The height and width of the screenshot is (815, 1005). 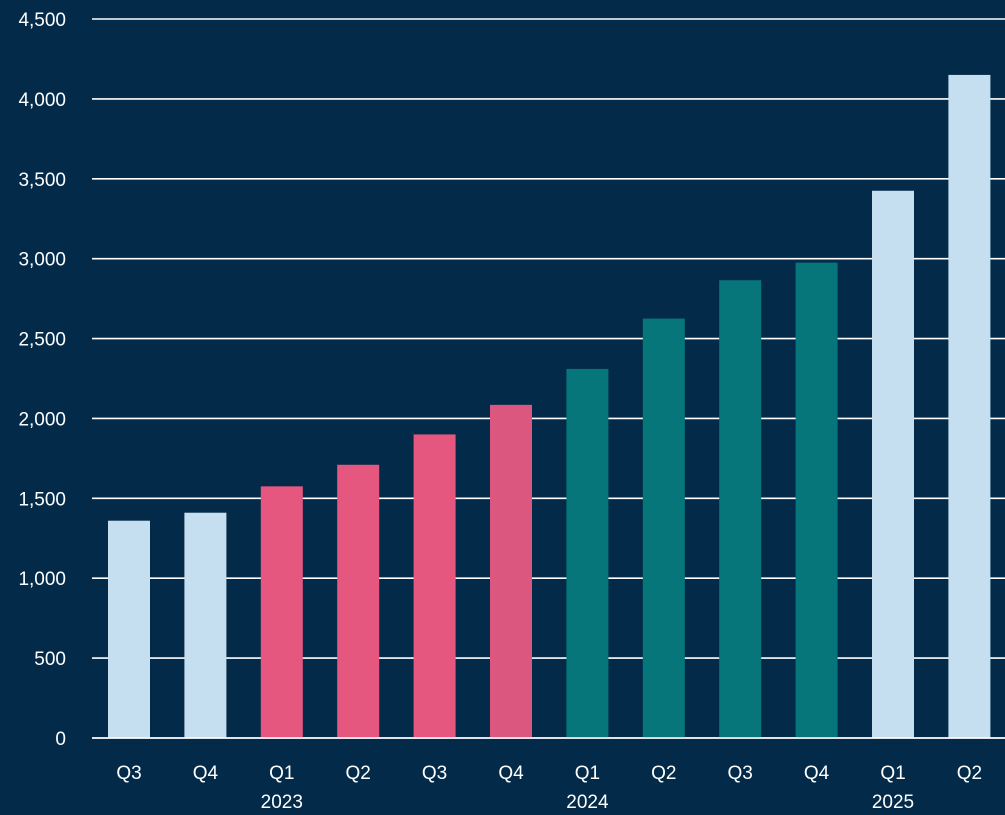 What do you see at coordinates (42, 180) in the screenshot?
I see `y-tick-label: 3,500` at bounding box center [42, 180].